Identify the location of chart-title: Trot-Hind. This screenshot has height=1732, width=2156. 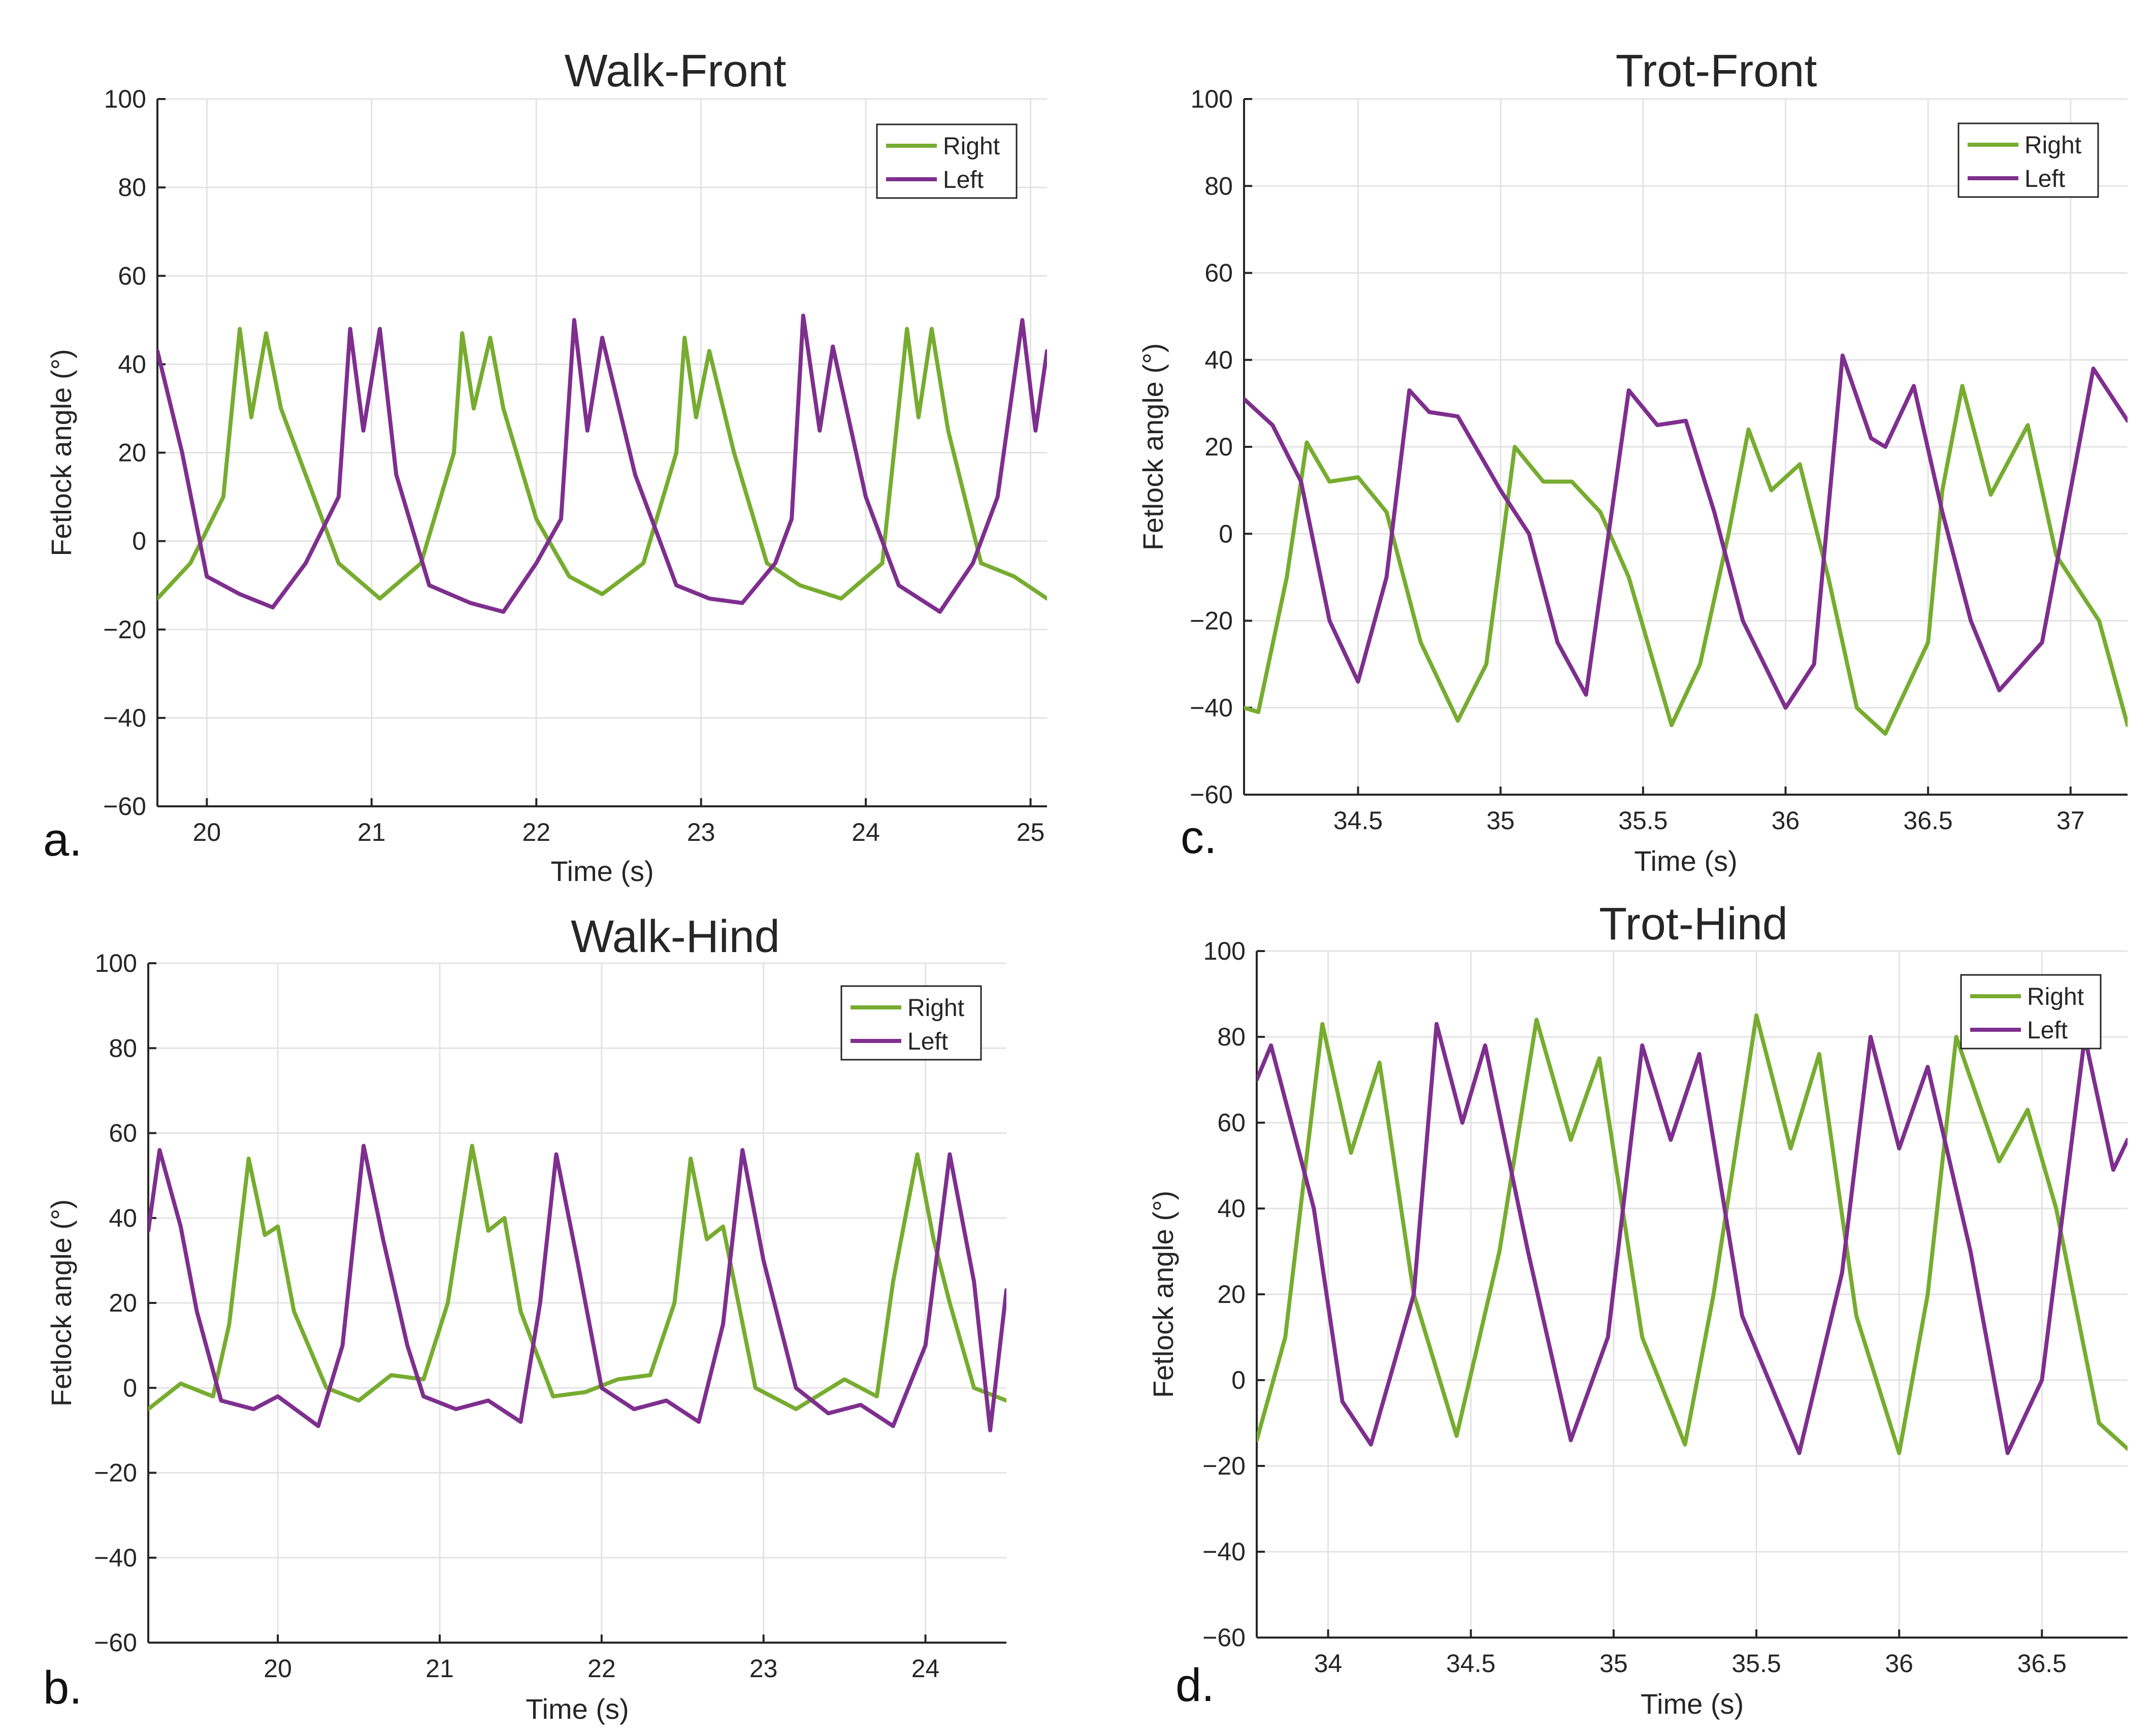
(1693, 924).